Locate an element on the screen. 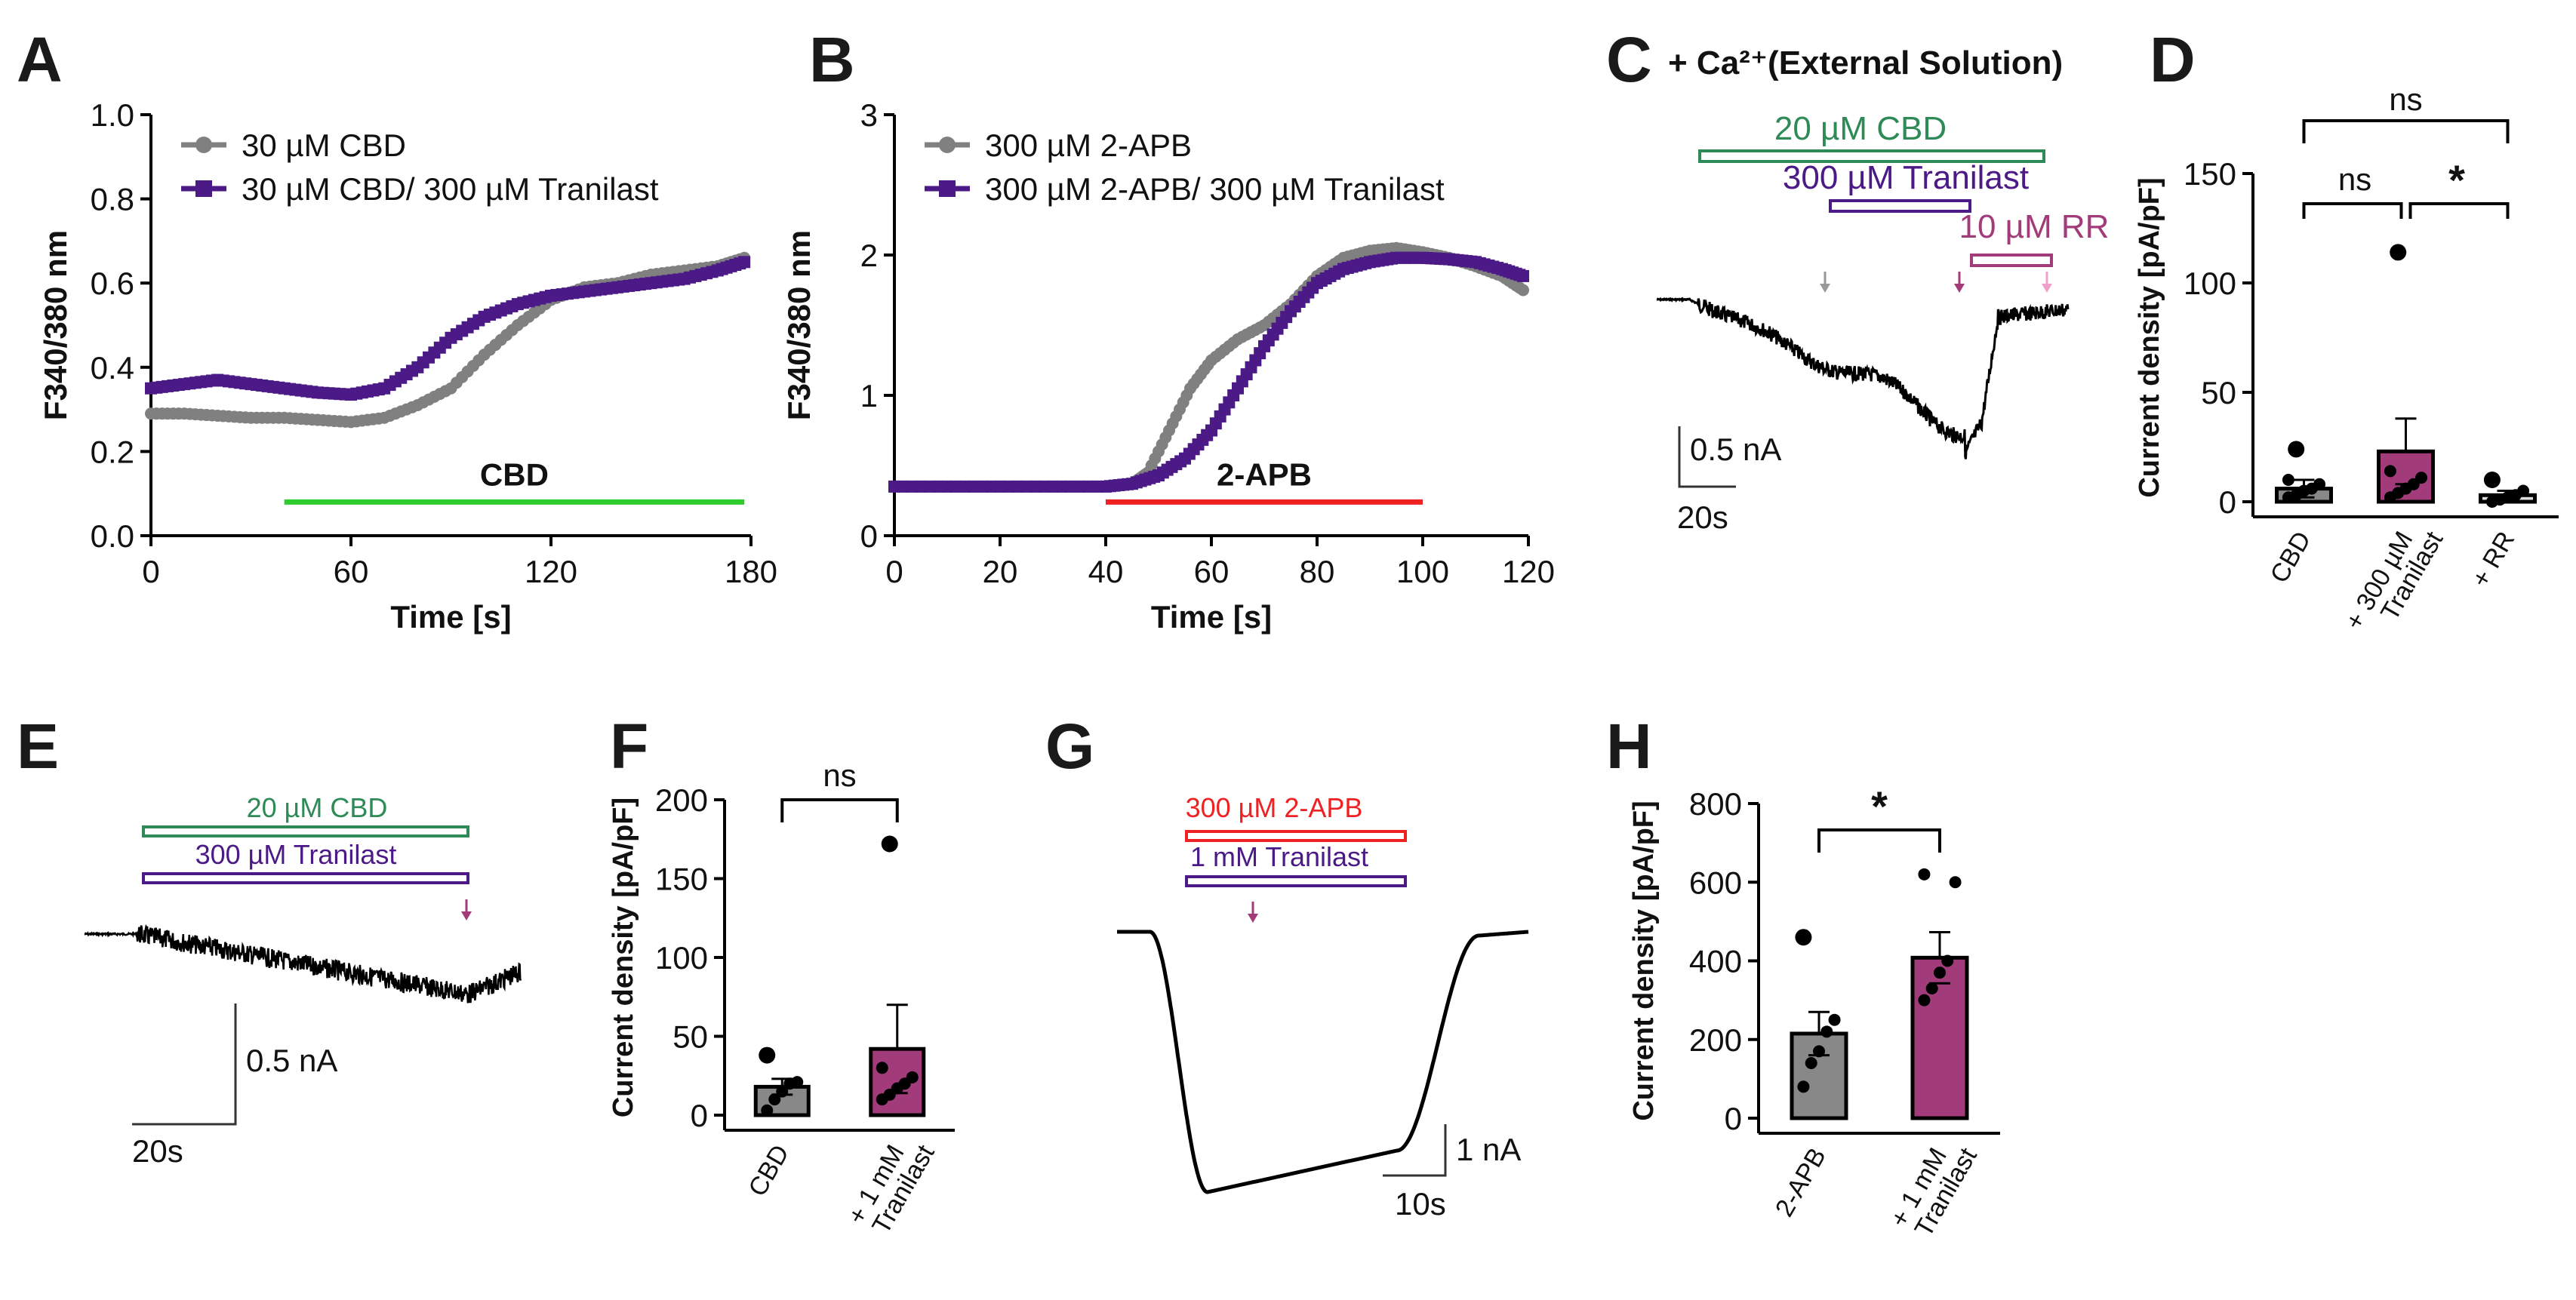 This screenshot has width=2576, height=1300. application-label: CBD is located at coordinates (514, 474).